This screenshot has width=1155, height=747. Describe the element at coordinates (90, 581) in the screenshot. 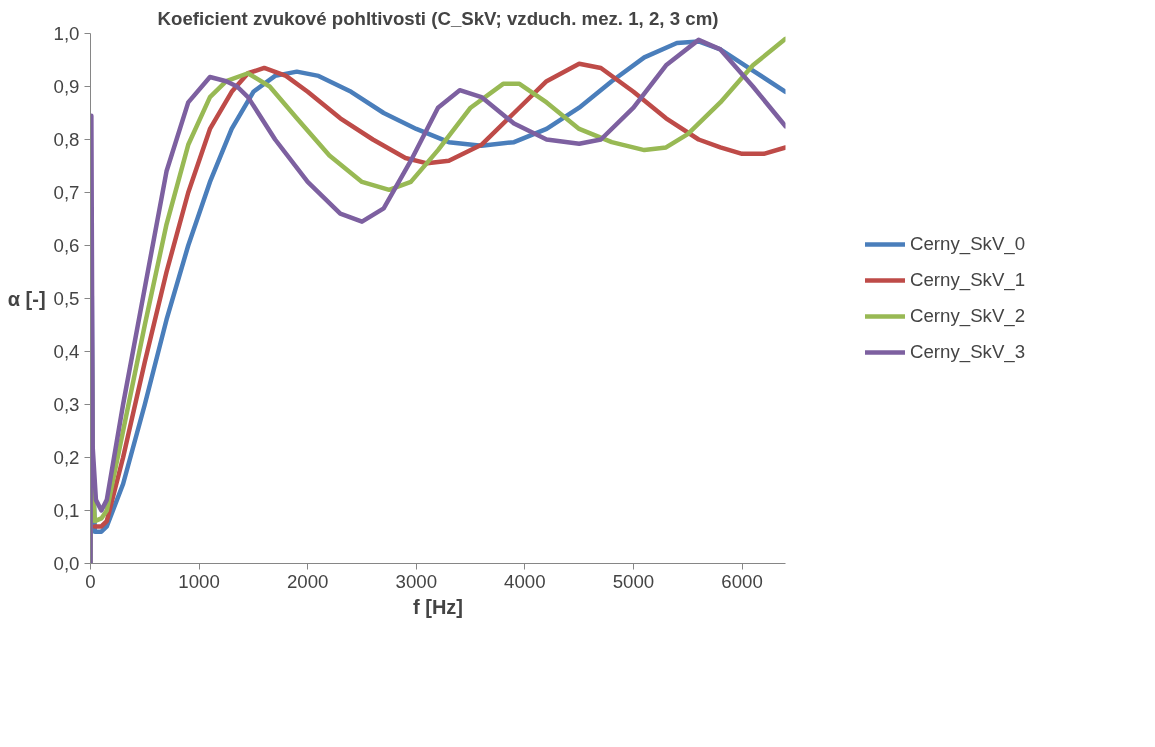

I see `x-tick-label: 0` at that location.